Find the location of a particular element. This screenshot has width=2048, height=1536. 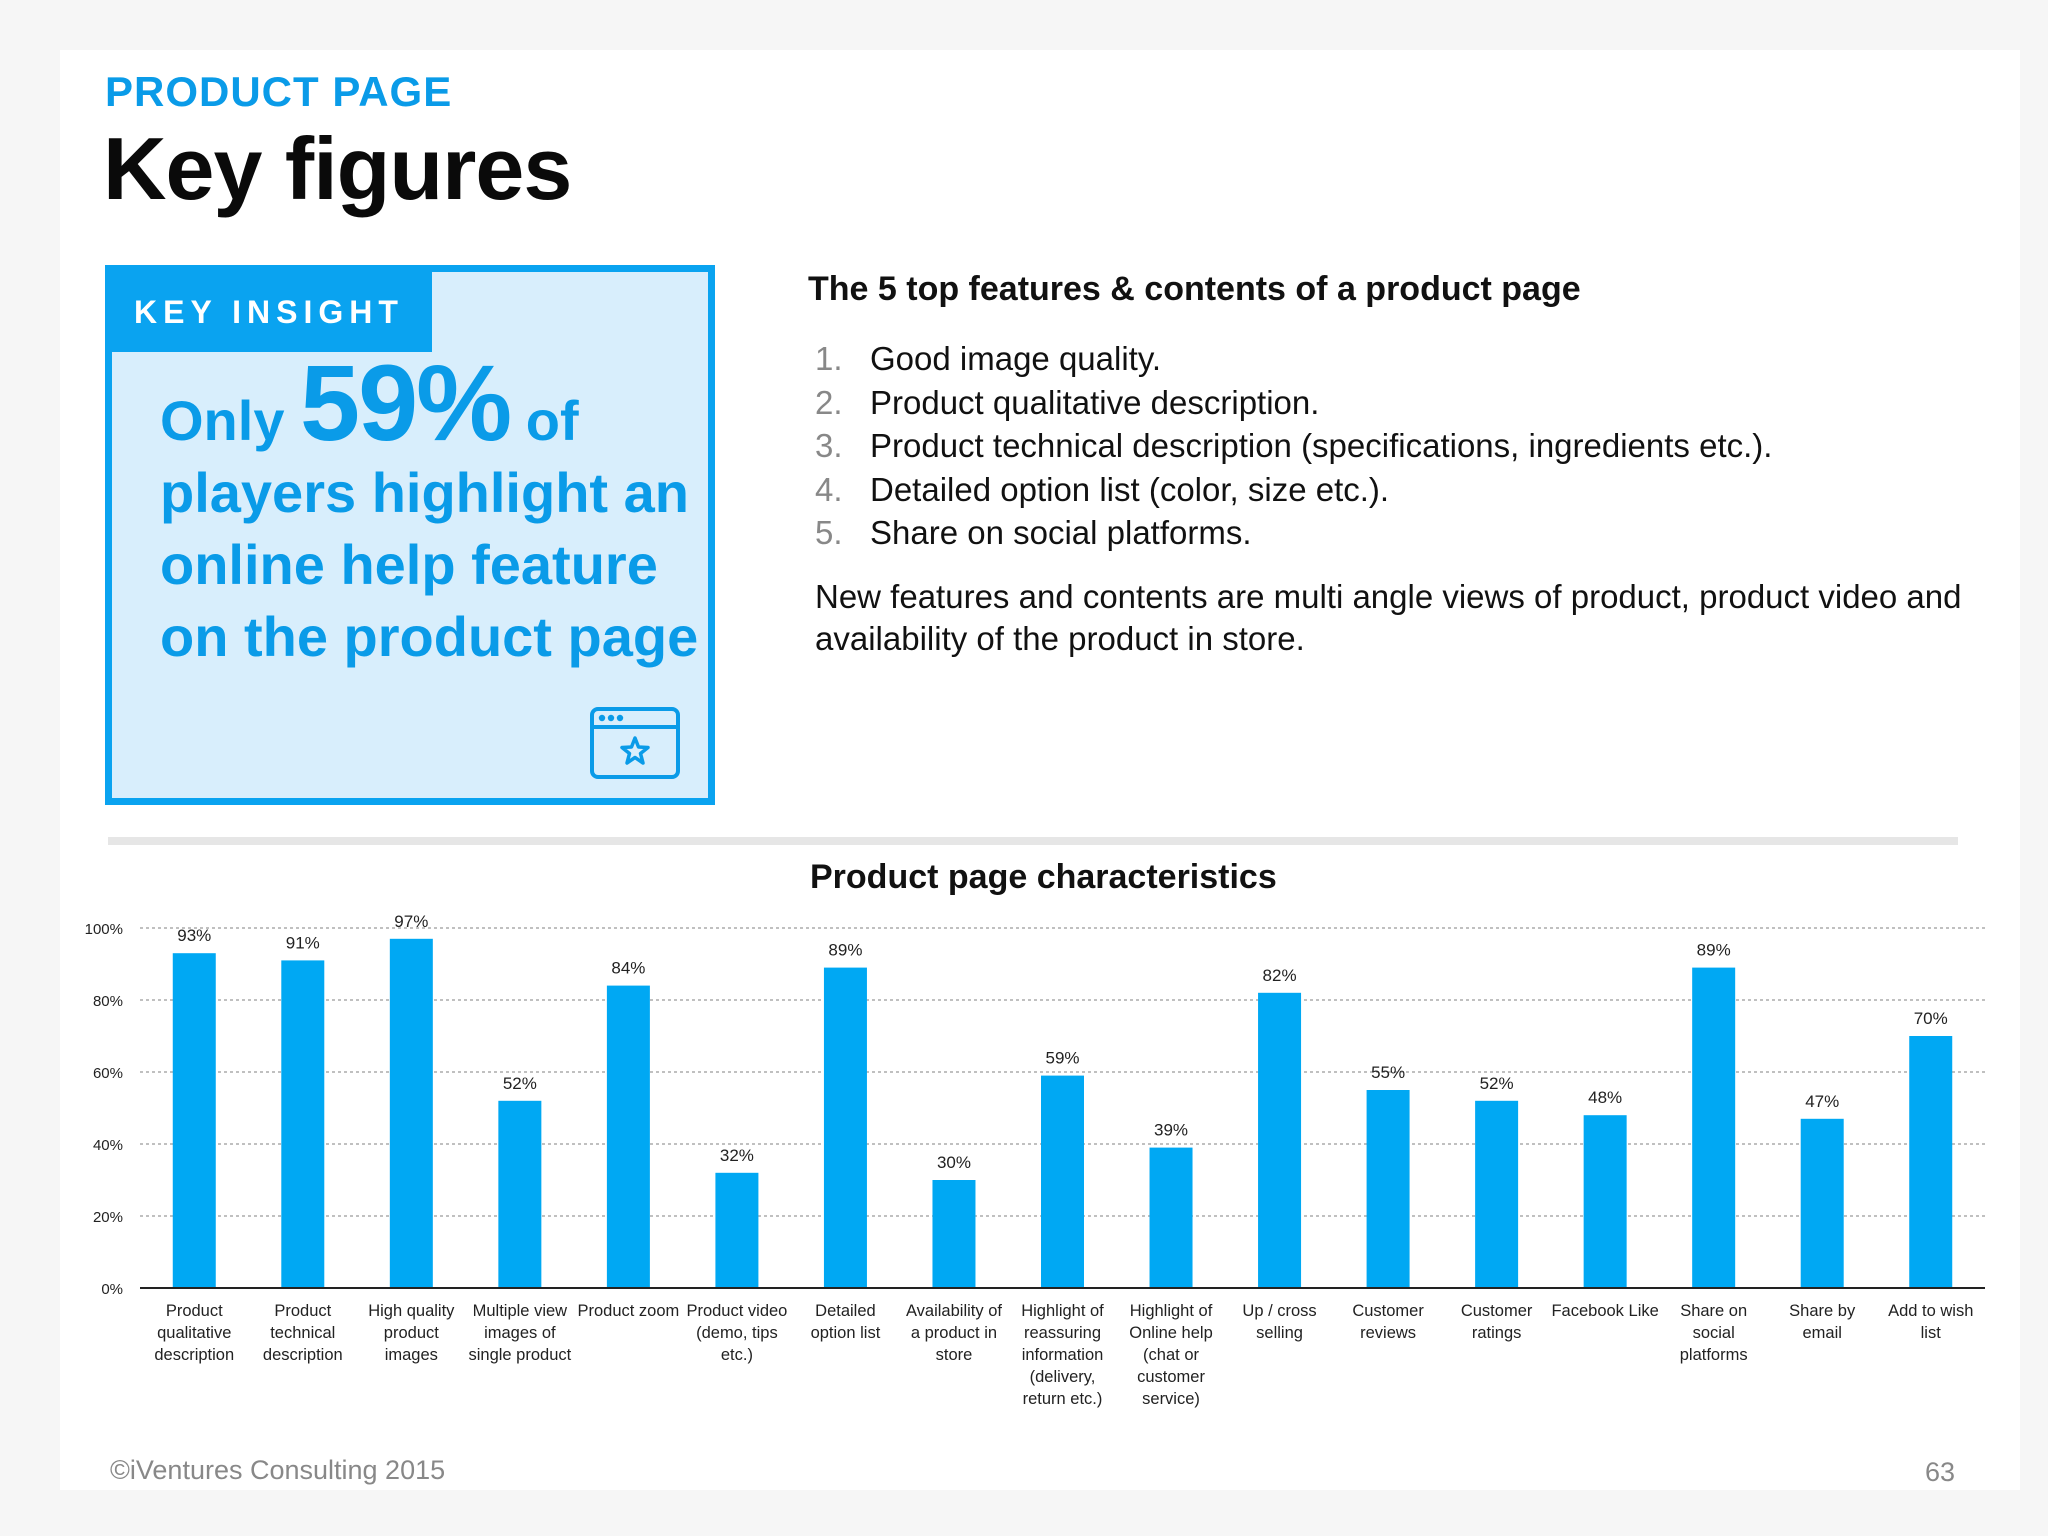

y-tick-label: 0% is located at coordinates (112, 1289).